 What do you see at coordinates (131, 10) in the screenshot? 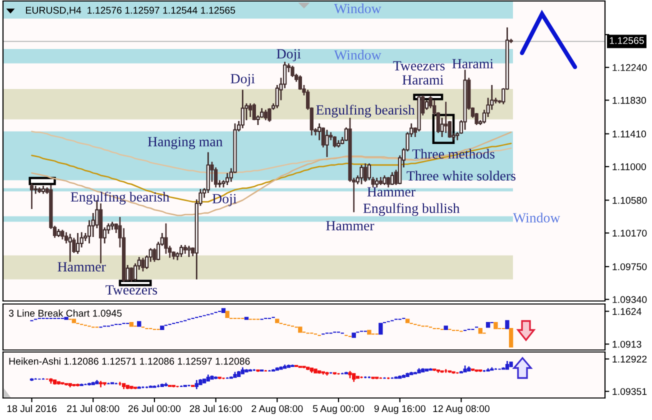
I see `text: EURUSD,H4 1.12576 1.12597 1.12544 1.12565` at bounding box center [131, 10].